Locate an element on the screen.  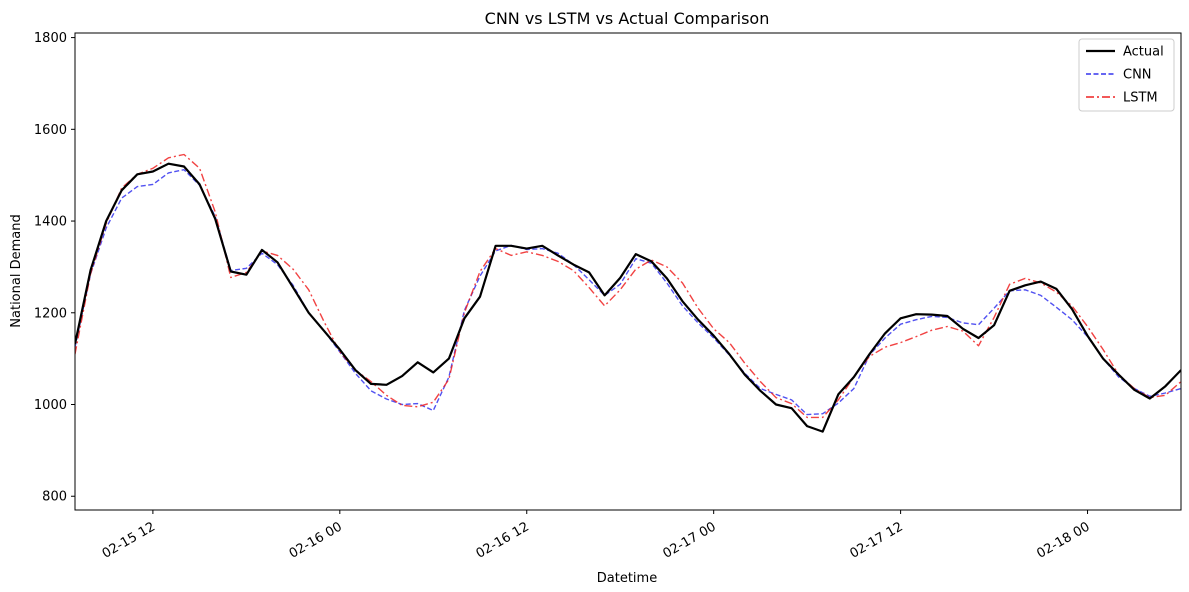
y-tick-label: 1400 is located at coordinates (50, 222).